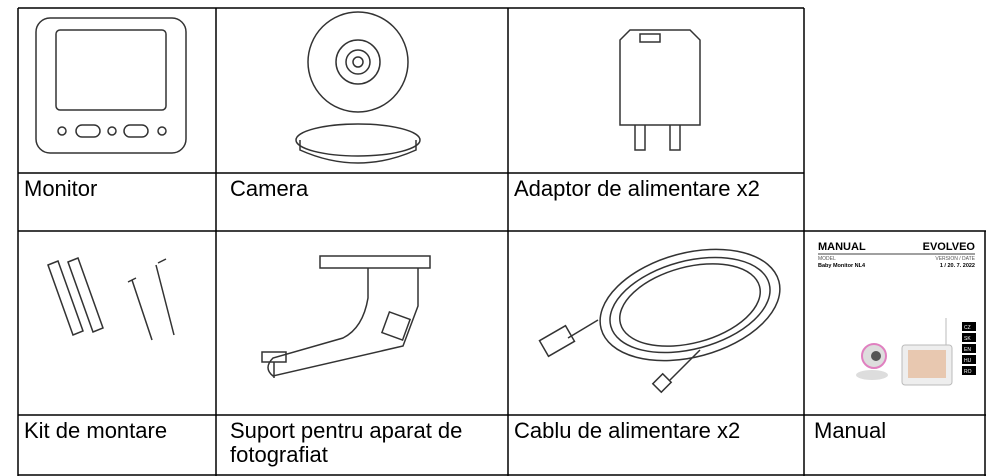 This screenshot has width=987, height=476. Describe the element at coordinates (957, 266) in the screenshot. I see `version: 1 / 20. 7. 2022` at that location.